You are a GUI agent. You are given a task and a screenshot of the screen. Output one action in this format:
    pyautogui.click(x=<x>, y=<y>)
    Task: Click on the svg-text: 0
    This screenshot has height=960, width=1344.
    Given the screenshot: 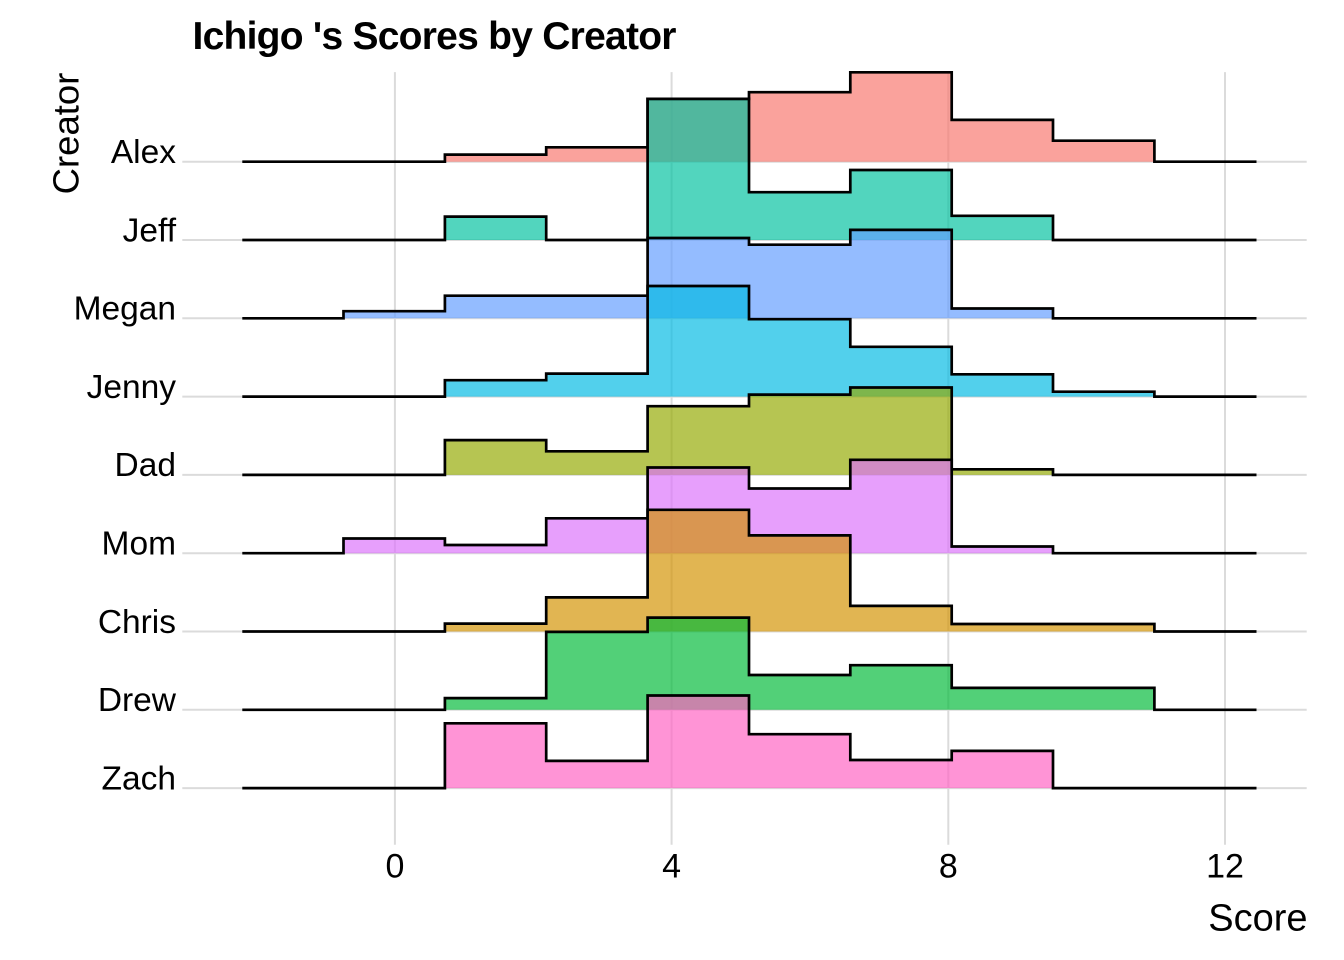 What is the action you would take?
    pyautogui.click(x=394, y=867)
    